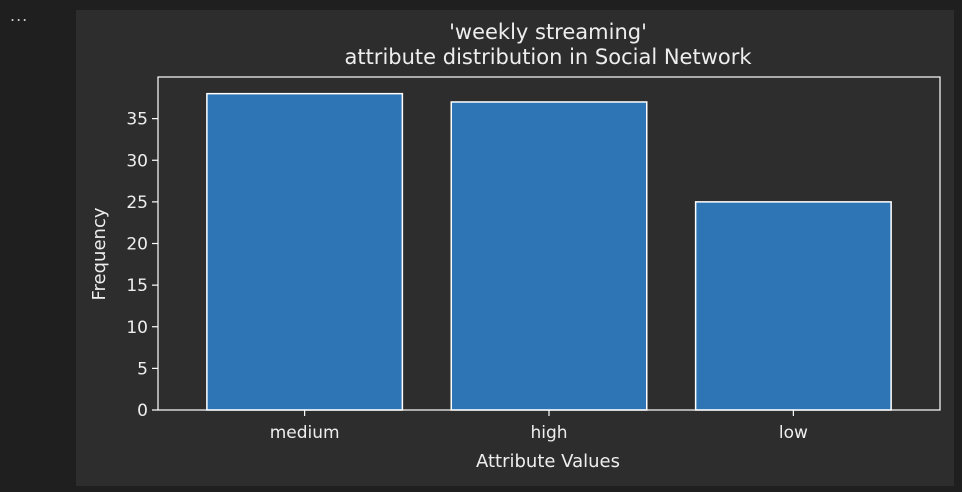 Image resolution: width=962 pixels, height=492 pixels. Describe the element at coordinates (548, 32) in the screenshot. I see `chart-title-line-1: 'weekly streaming'` at that location.